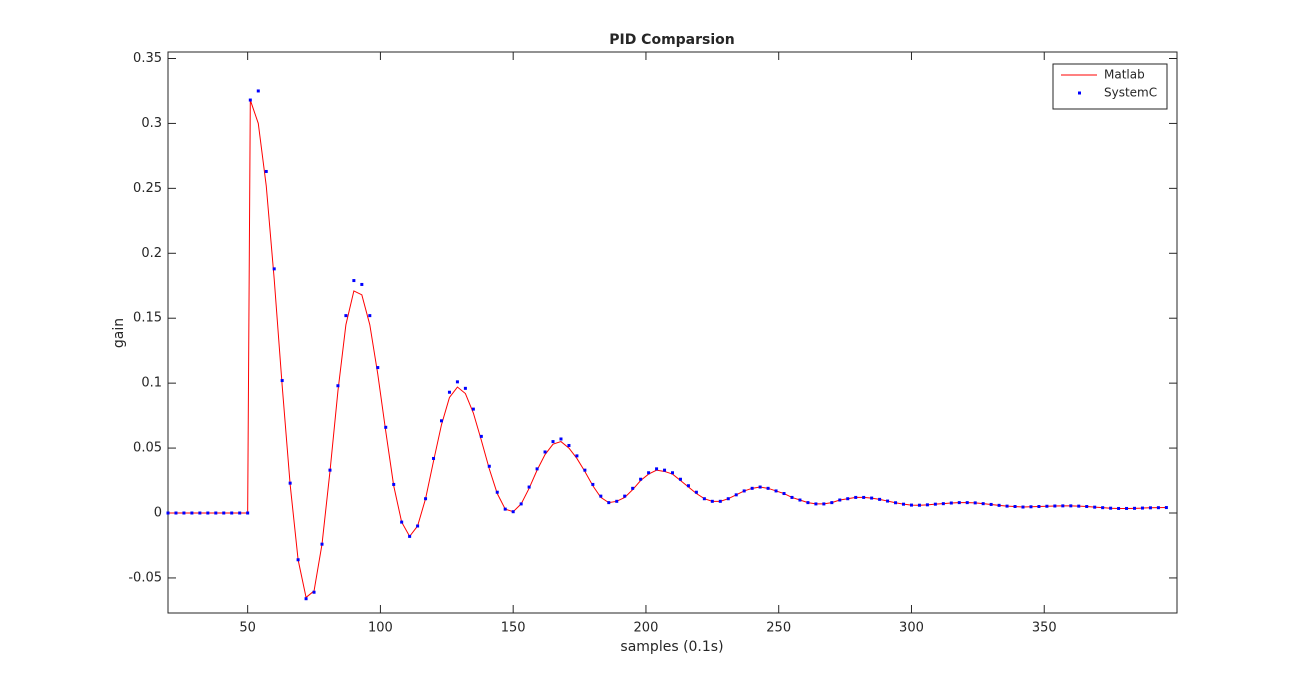 The image size is (1301, 689). Describe the element at coordinates (147, 318) in the screenshot. I see `y-tick-label: 0.15` at that location.